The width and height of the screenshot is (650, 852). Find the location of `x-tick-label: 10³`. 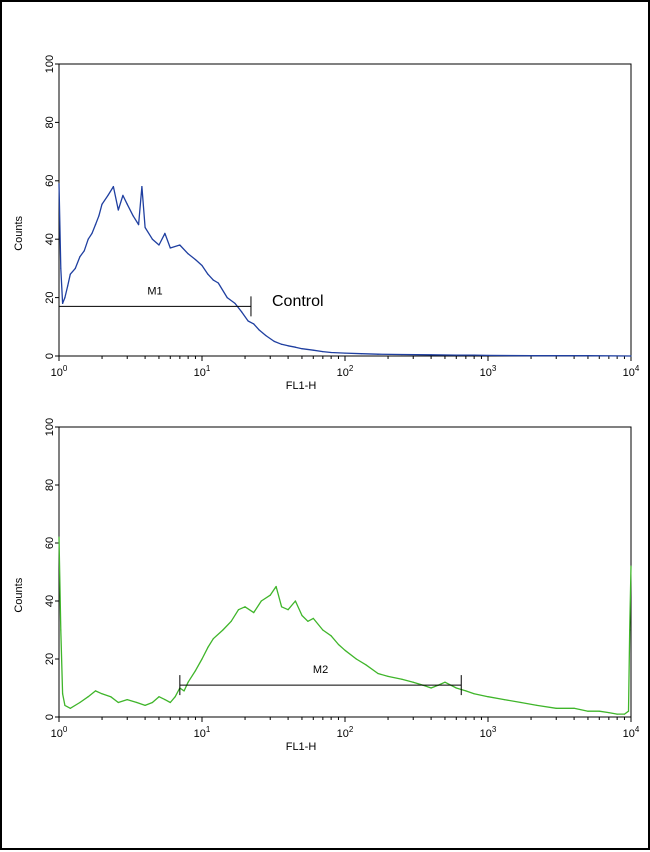

x-tick-label: 10³ is located at coordinates (488, 732).